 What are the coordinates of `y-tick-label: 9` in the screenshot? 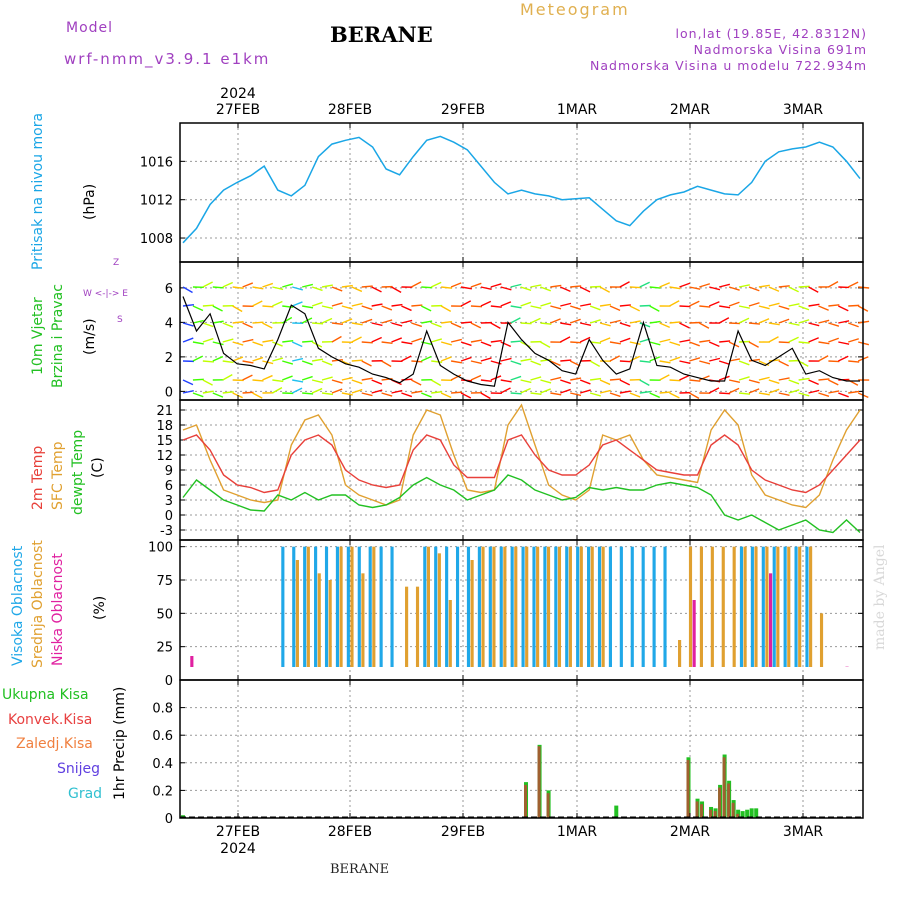 It's located at (169, 471).